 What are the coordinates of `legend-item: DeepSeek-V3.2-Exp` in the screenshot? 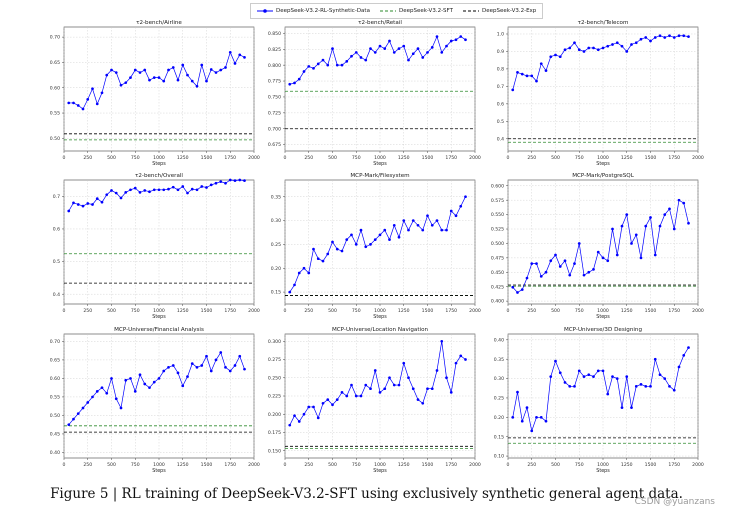 It's located at (499, 11).